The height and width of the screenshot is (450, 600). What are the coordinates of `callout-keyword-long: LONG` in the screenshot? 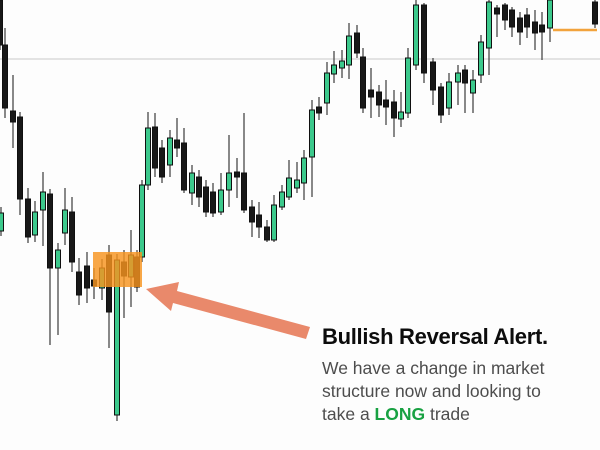 It's located at (400, 414).